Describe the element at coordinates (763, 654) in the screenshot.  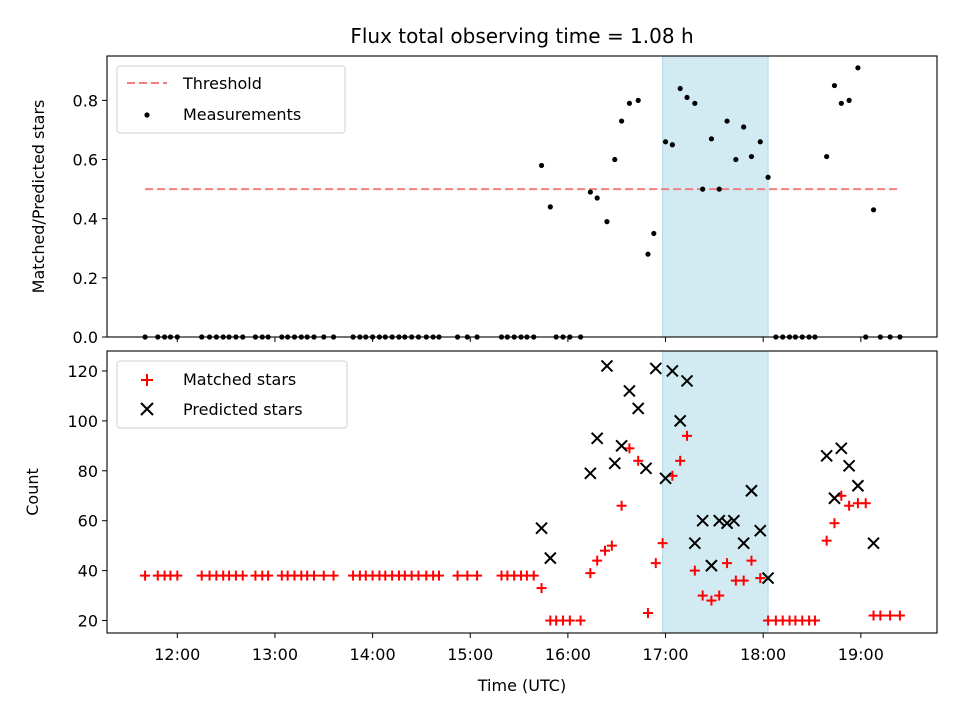
I see `x-tick-label: 18:00` at that location.